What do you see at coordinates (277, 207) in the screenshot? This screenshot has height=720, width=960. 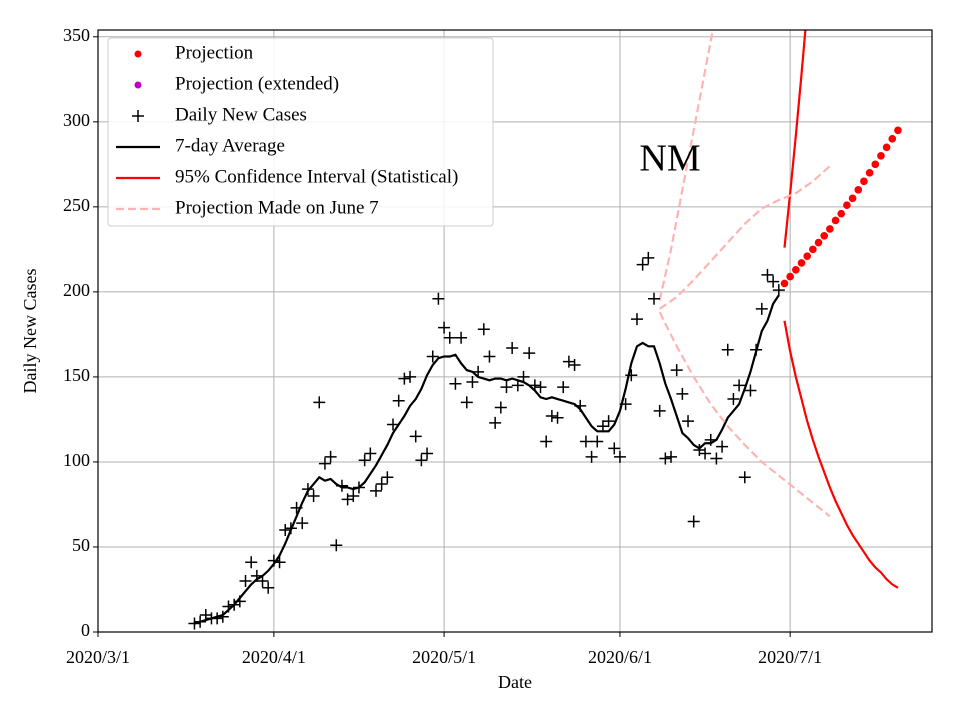 I see `legend-label: Projection Made on June 7` at bounding box center [277, 207].